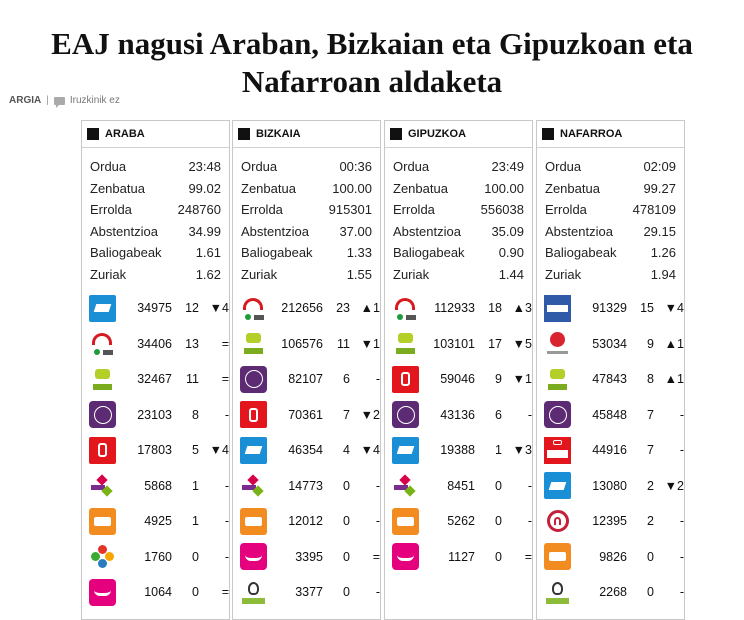  Describe the element at coordinates (557, 521) in the screenshot. I see `n-logo` at that location.